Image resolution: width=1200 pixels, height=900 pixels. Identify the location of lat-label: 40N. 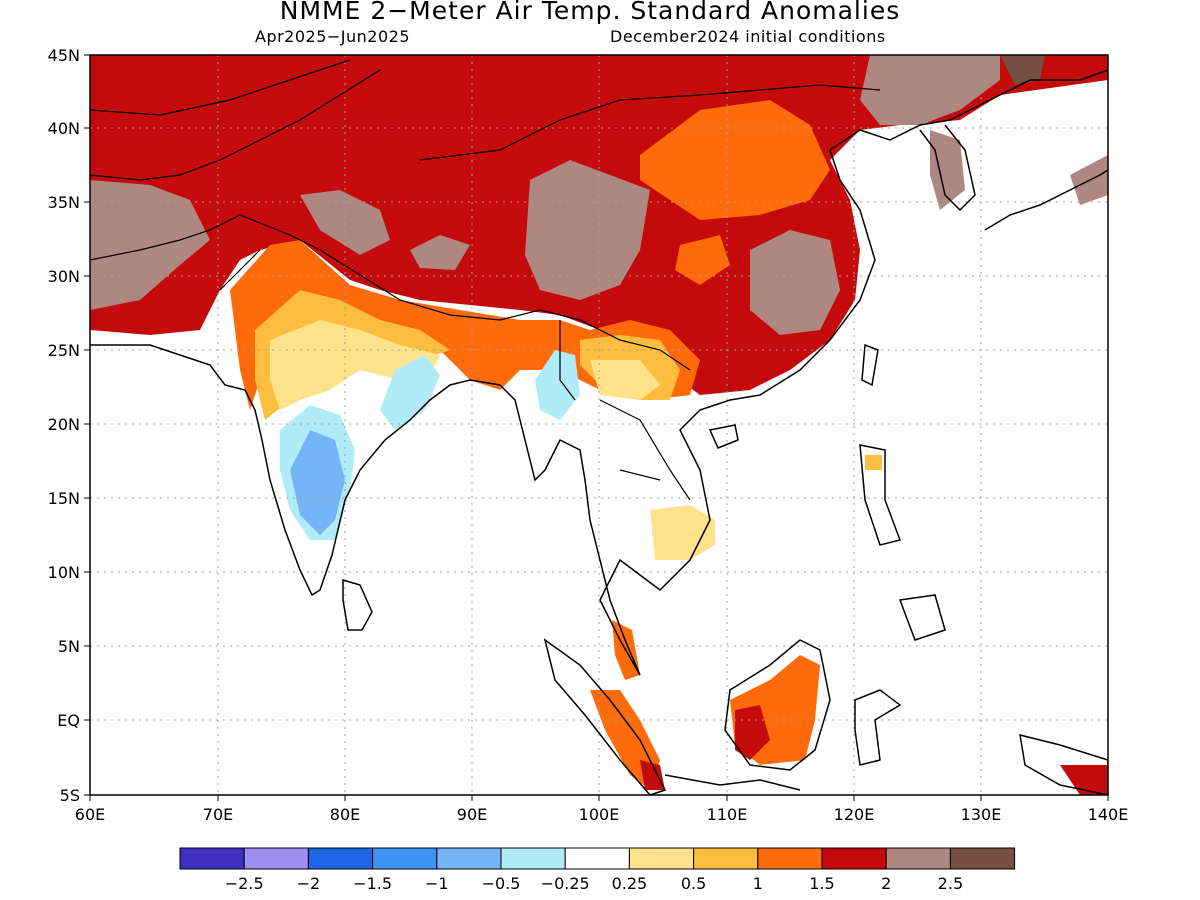
(64, 128).